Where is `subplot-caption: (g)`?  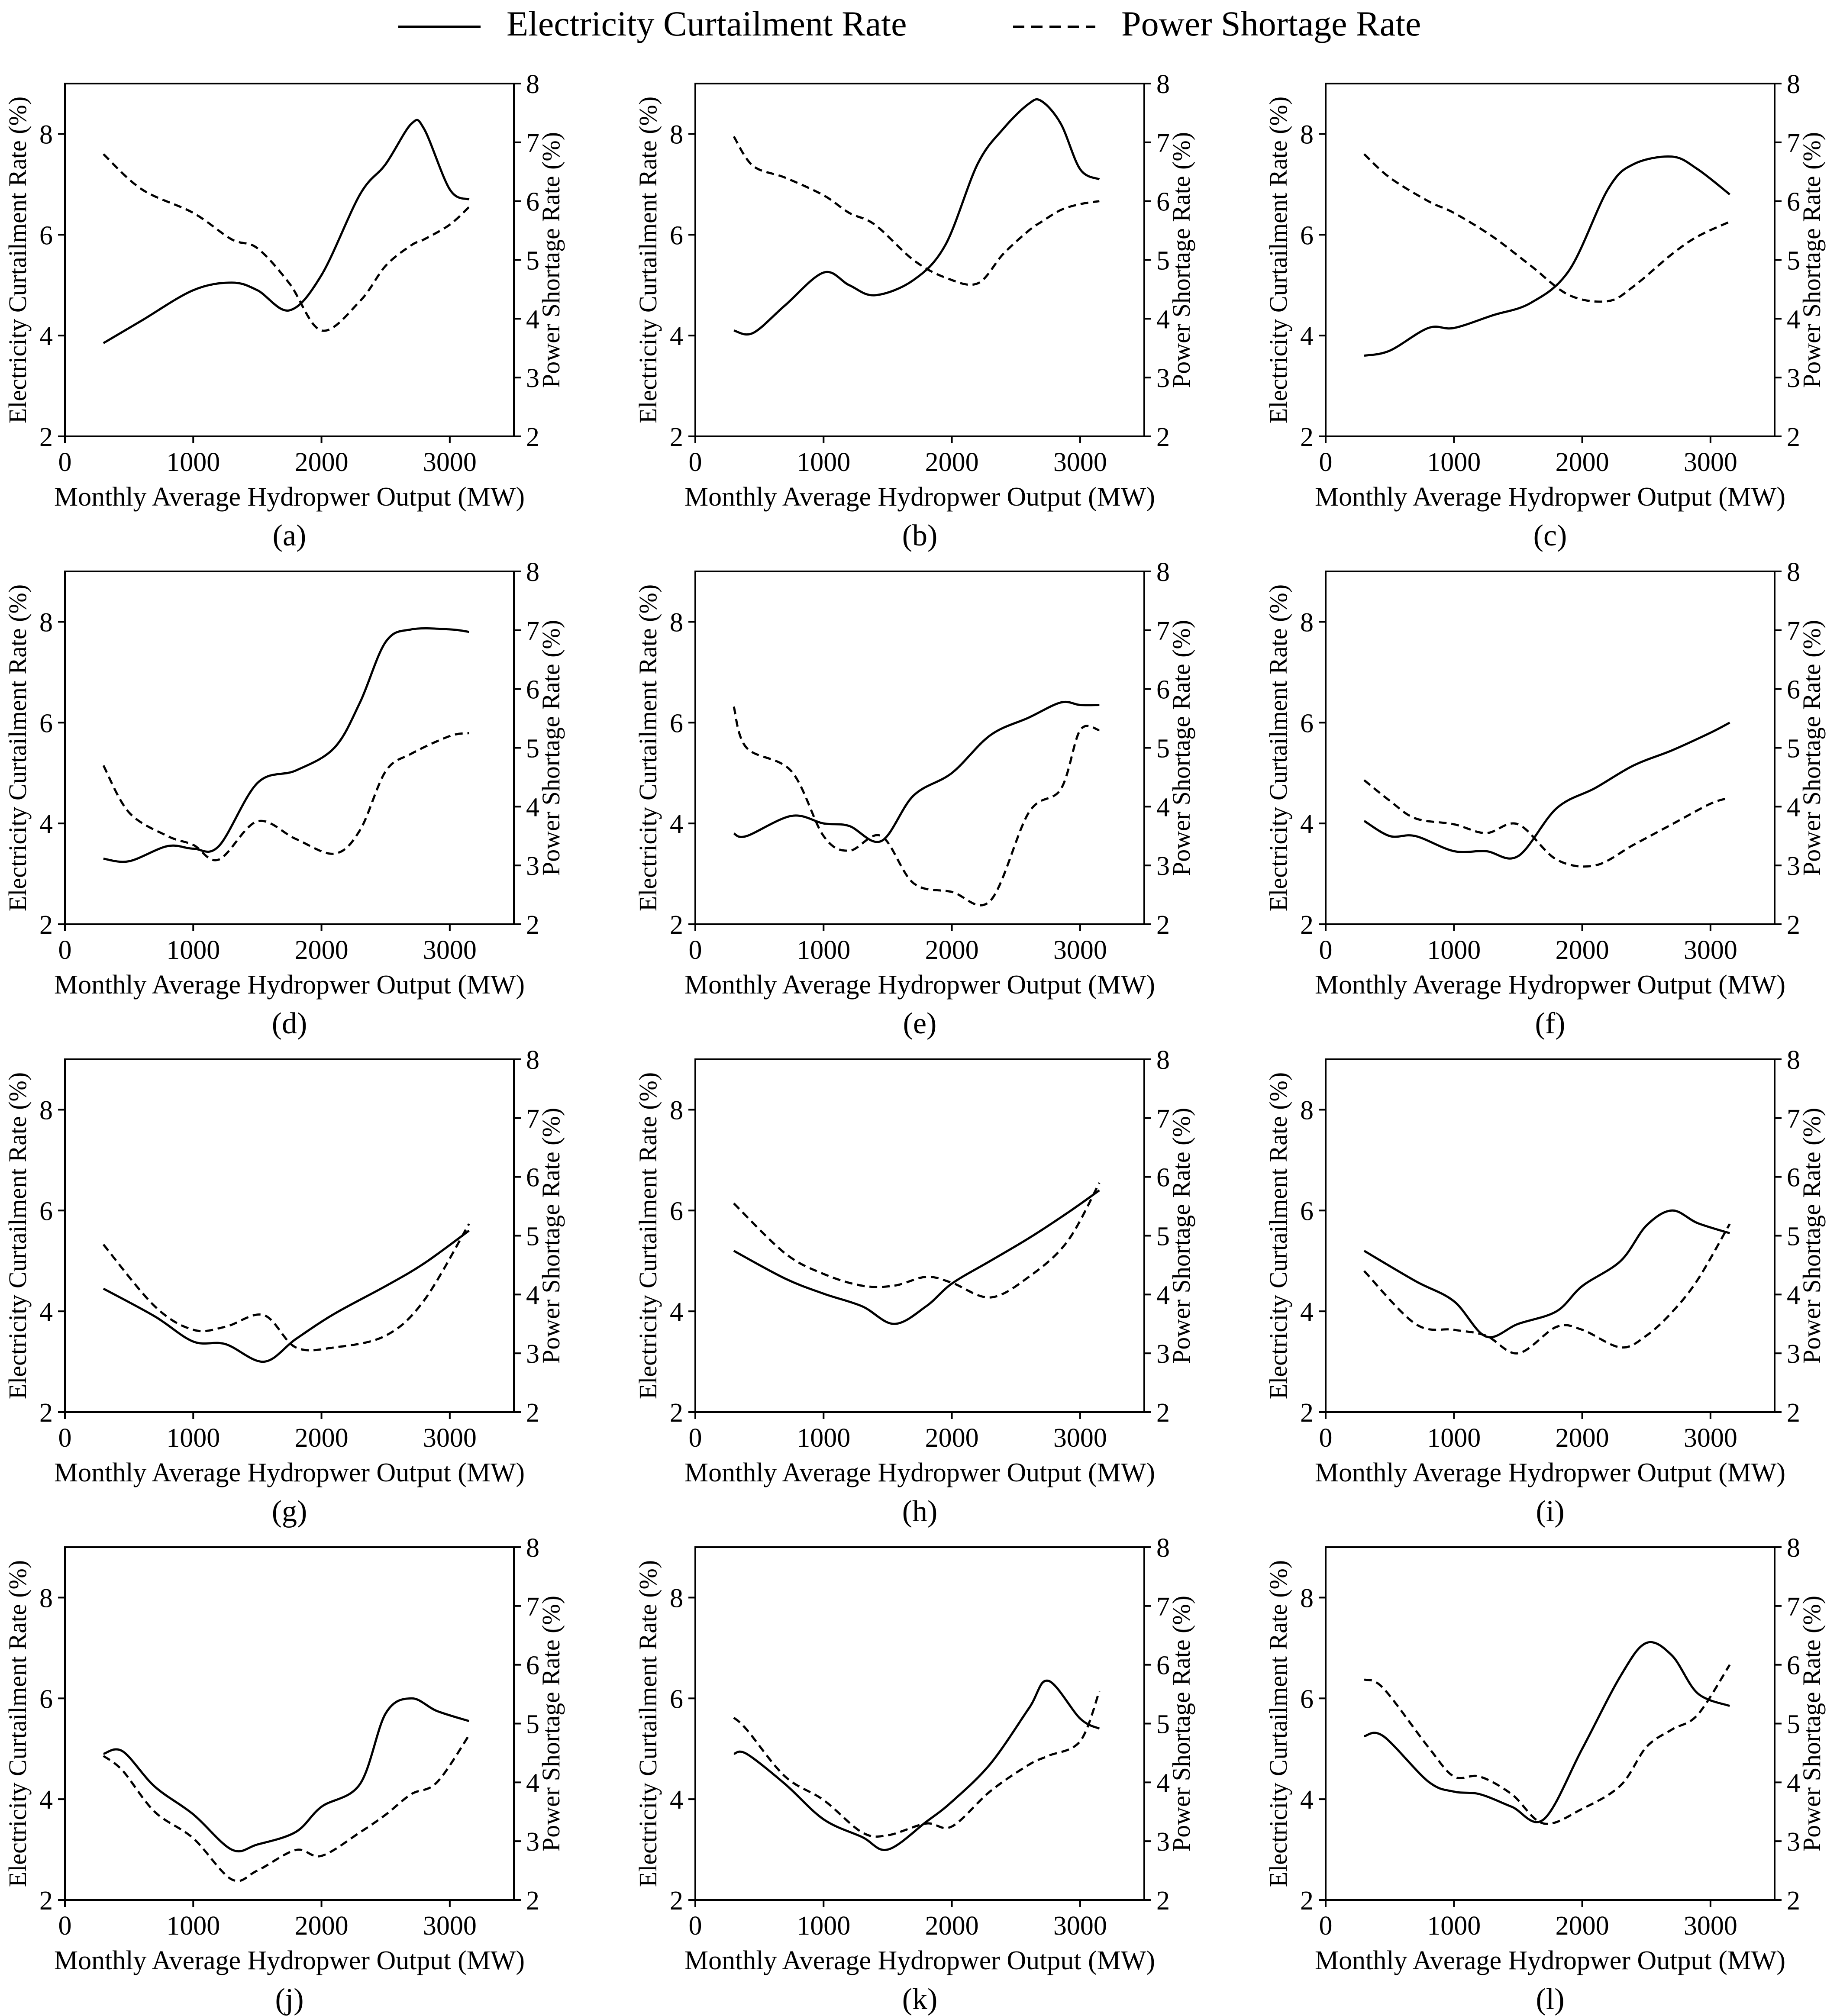
subplot-caption: (g) is located at coordinates (289, 1511).